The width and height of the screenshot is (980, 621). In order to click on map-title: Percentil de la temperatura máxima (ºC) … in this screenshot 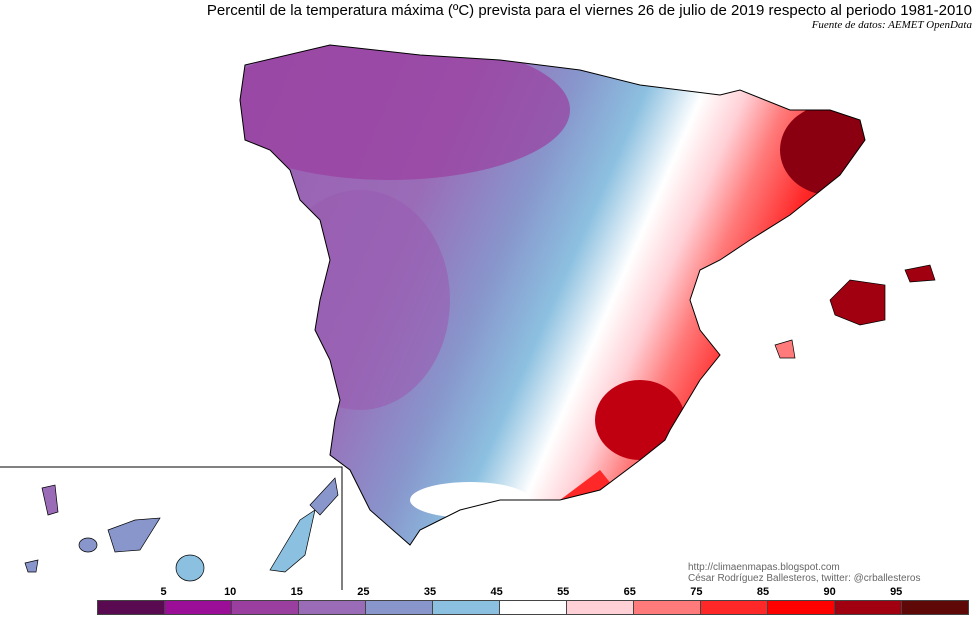, I will do `click(589, 10)`.